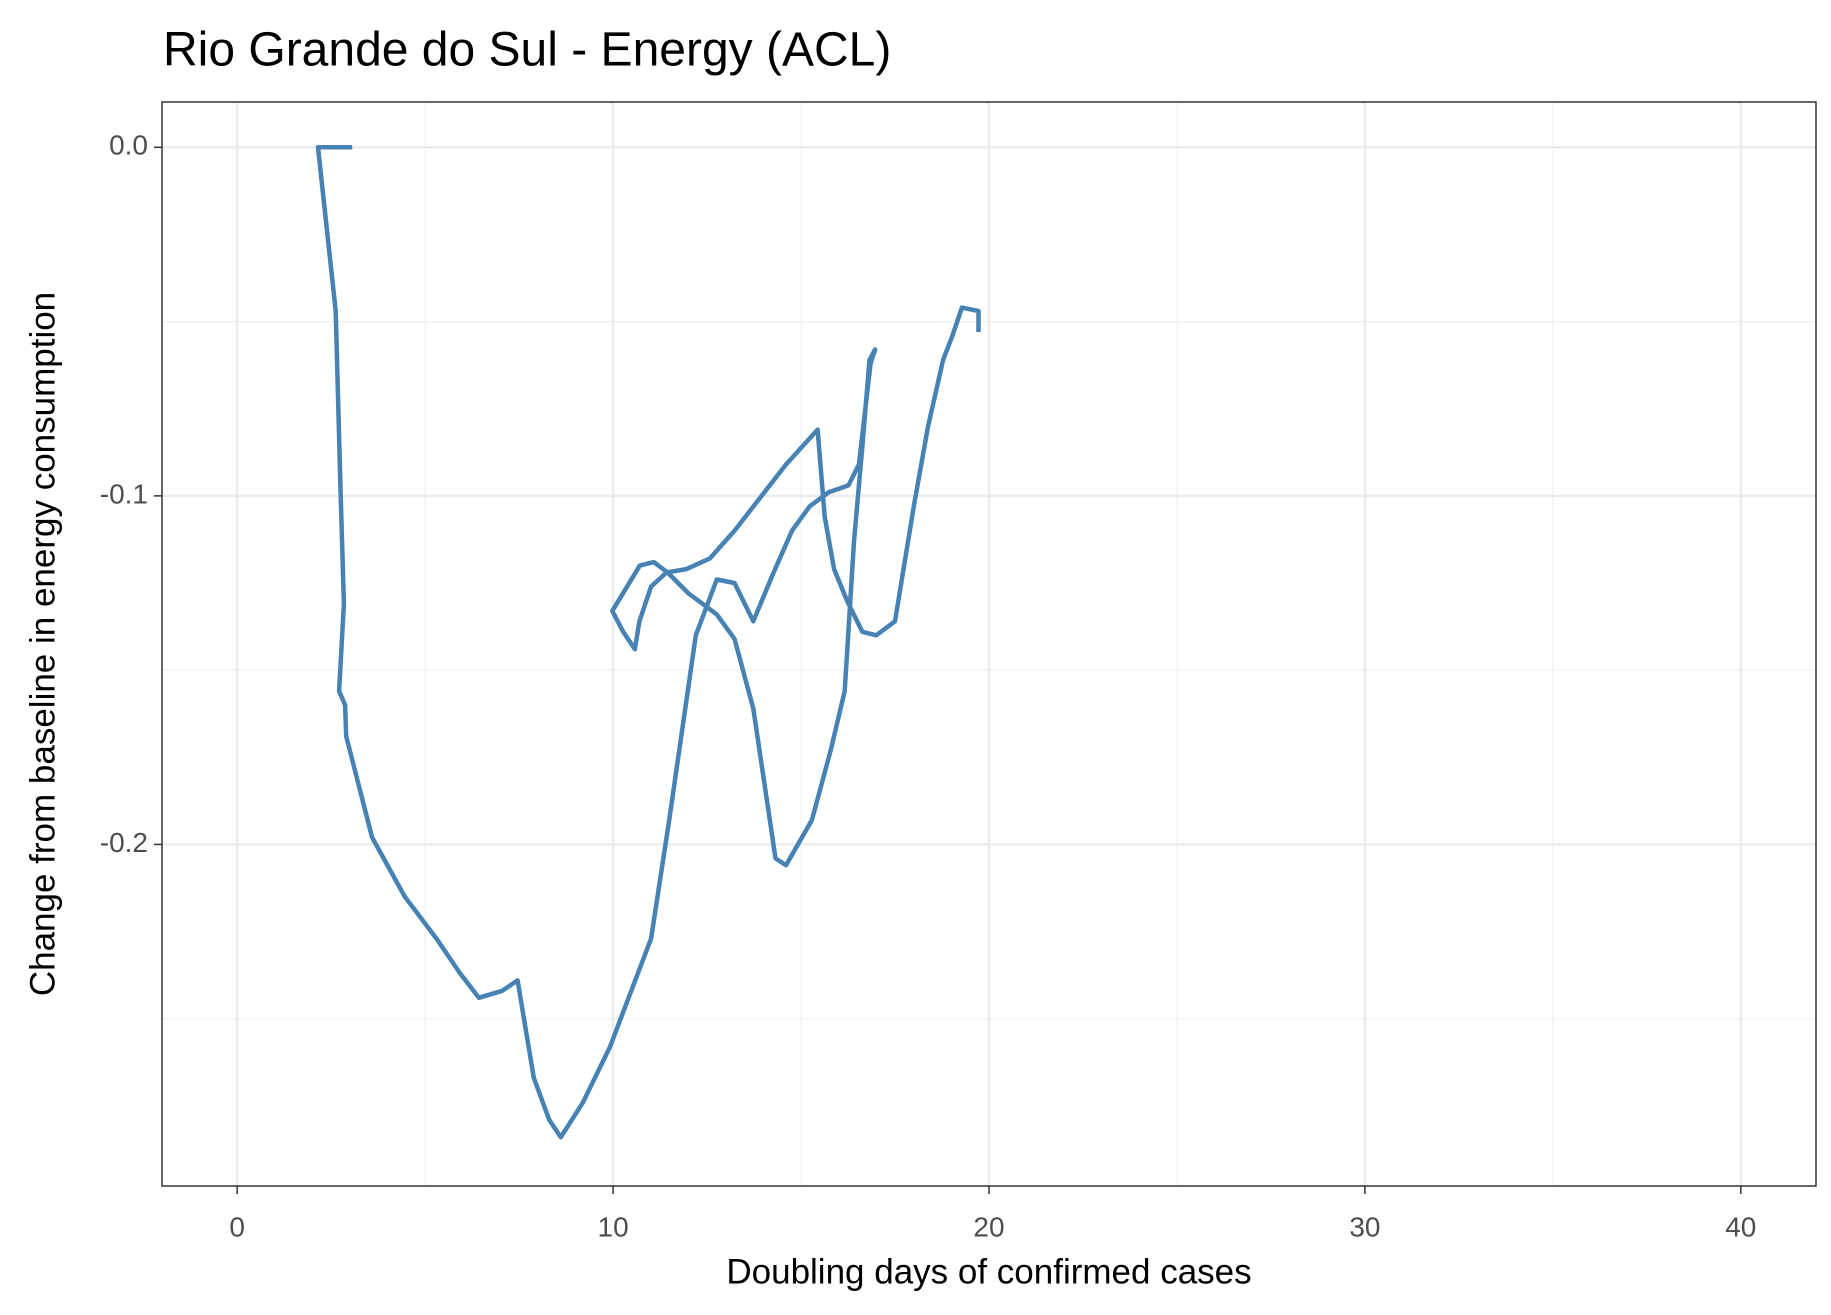  What do you see at coordinates (1364, 1226) in the screenshot?
I see `x-tick-label: 30` at bounding box center [1364, 1226].